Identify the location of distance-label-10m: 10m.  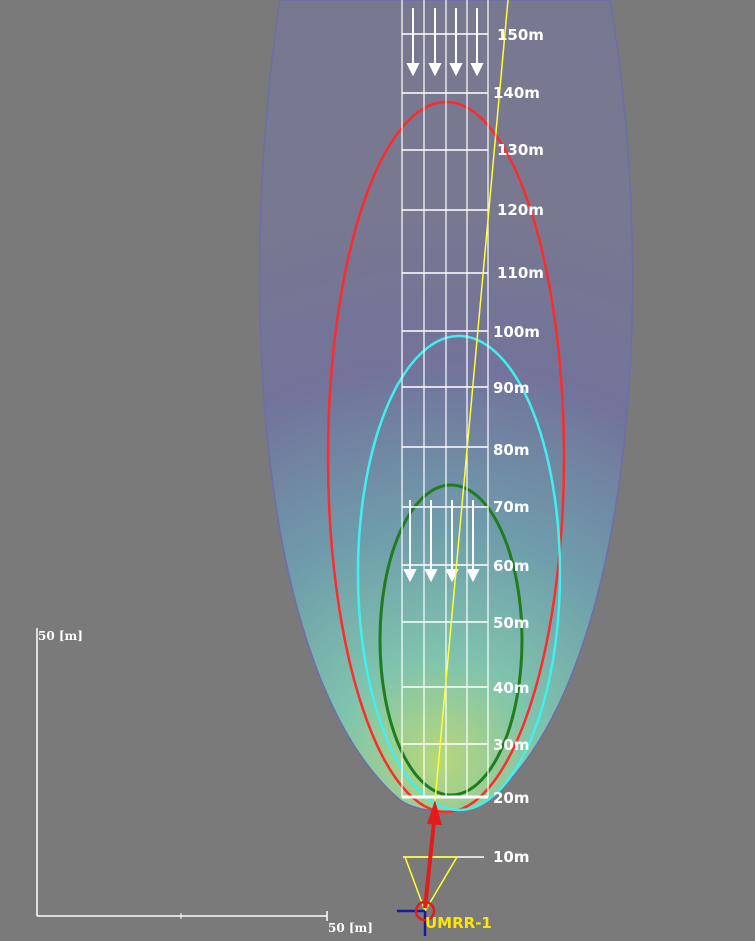
(511, 857).